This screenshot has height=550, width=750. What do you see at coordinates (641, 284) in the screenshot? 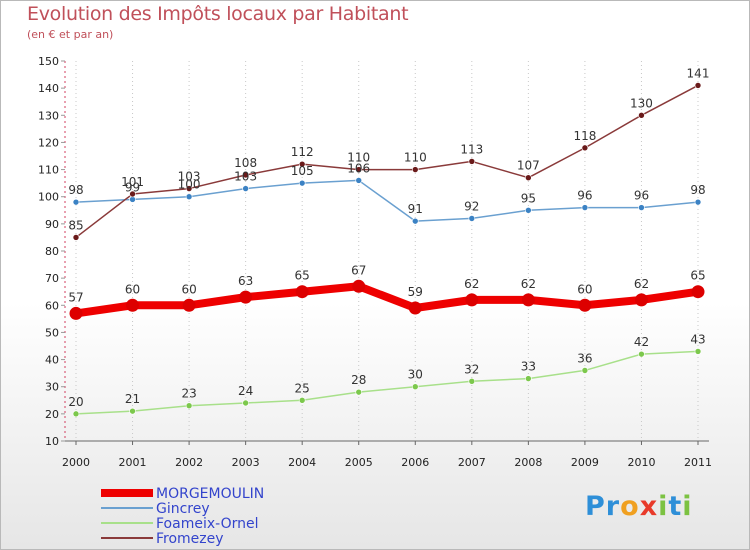
I see `data-label: 62` at bounding box center [641, 284].